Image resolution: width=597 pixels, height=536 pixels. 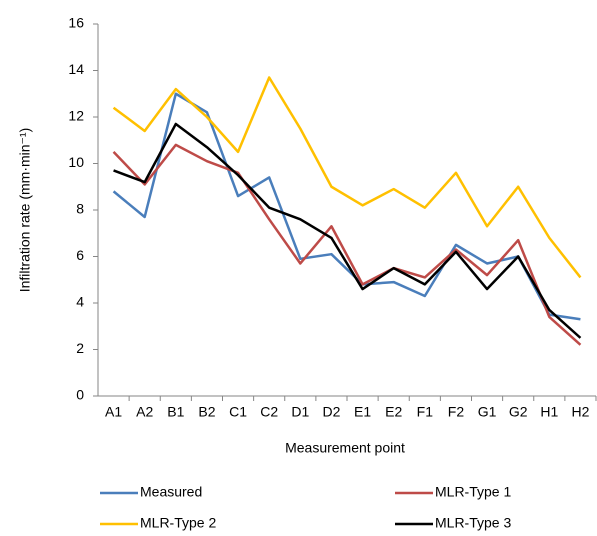 I want to click on y-axis-label: Infiltration rate (mm·min⁻¹), so click(x=25, y=210).